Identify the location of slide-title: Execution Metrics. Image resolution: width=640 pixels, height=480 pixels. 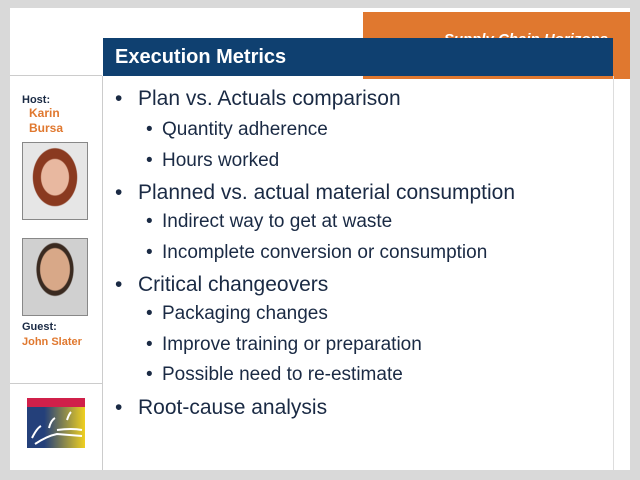
(201, 57).